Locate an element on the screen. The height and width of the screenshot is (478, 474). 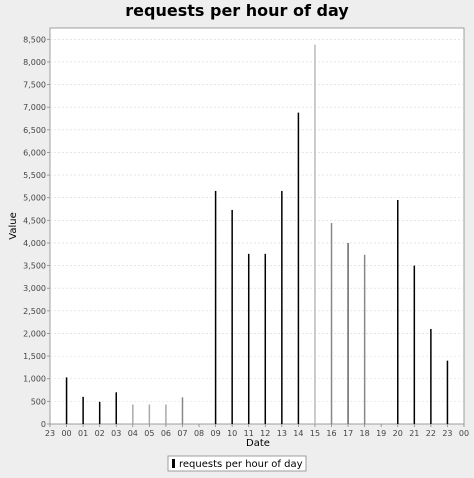
x-tick-label: 04 is located at coordinates (133, 433).